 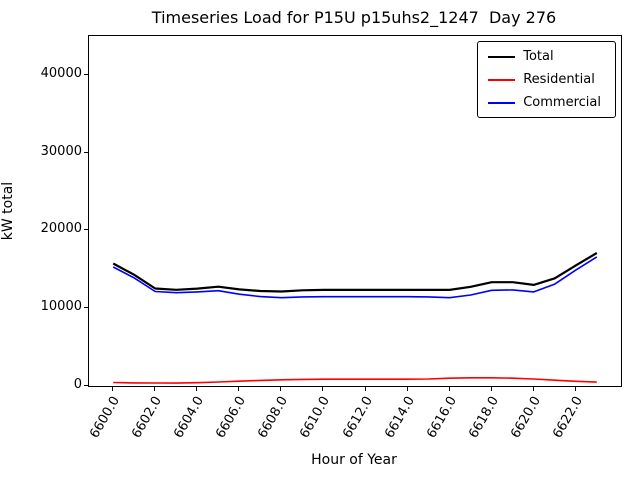 What do you see at coordinates (559, 79) in the screenshot?
I see `legend-label: Residential` at bounding box center [559, 79].